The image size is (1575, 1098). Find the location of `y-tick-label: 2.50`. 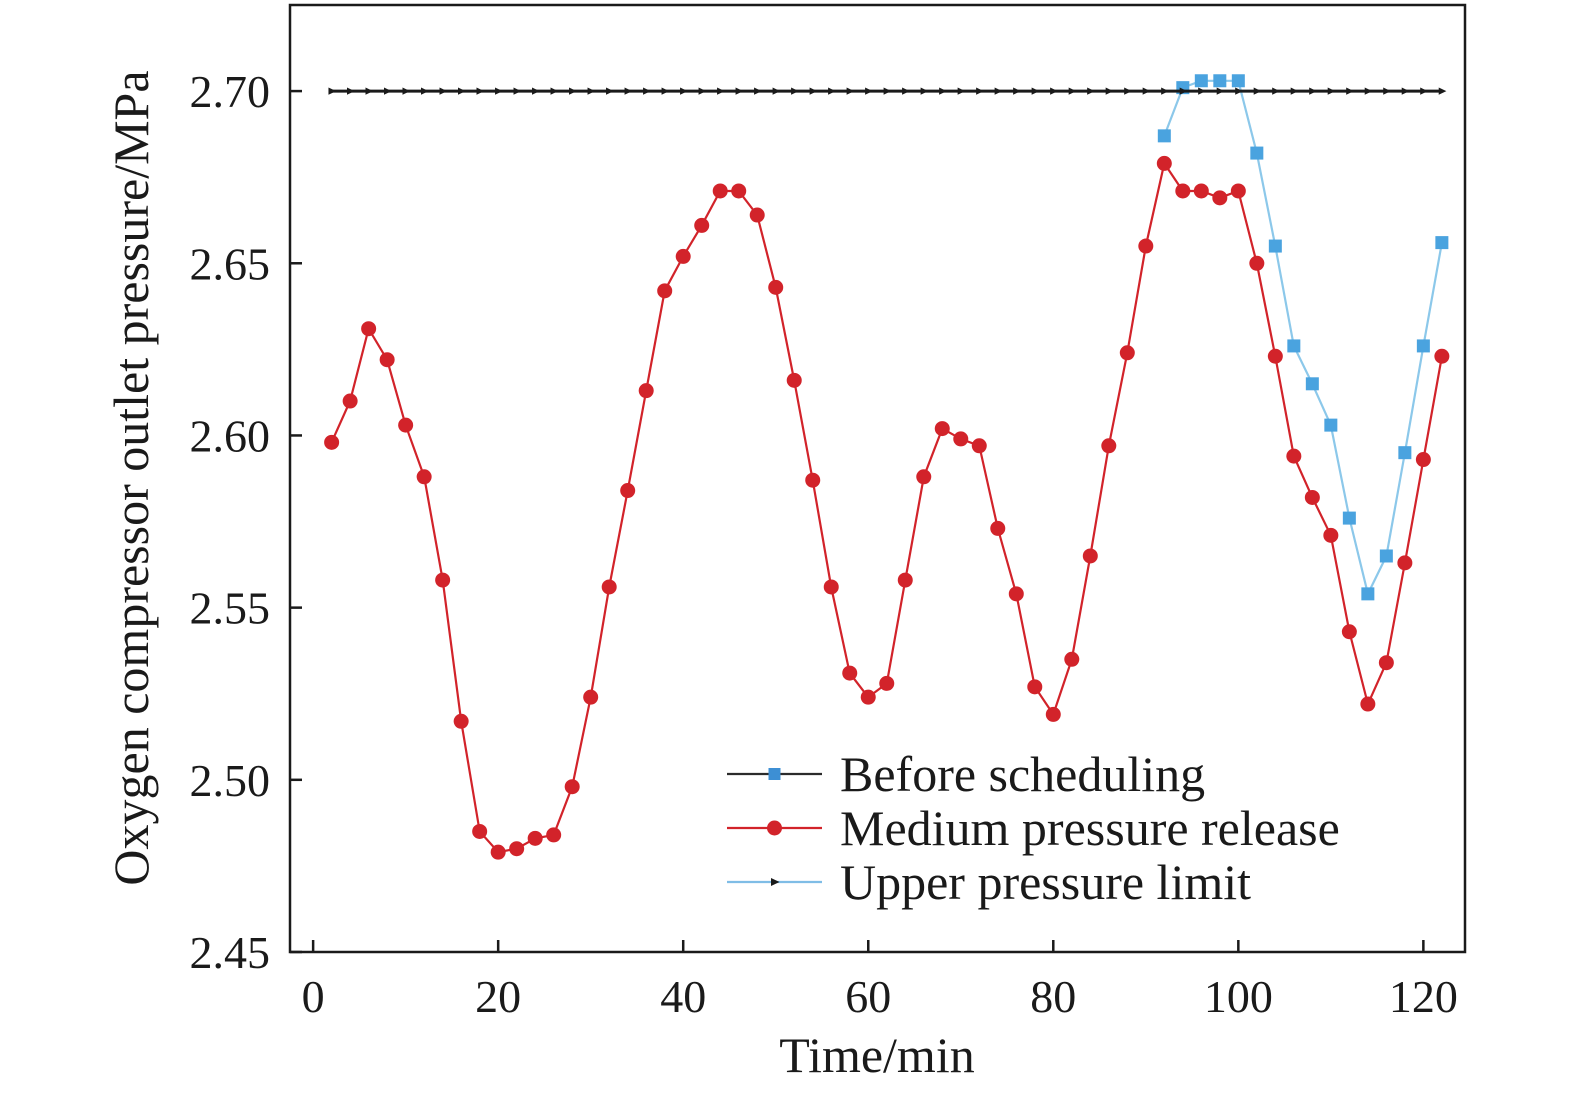

y-tick-label: 2.50 is located at coordinates (230, 780).